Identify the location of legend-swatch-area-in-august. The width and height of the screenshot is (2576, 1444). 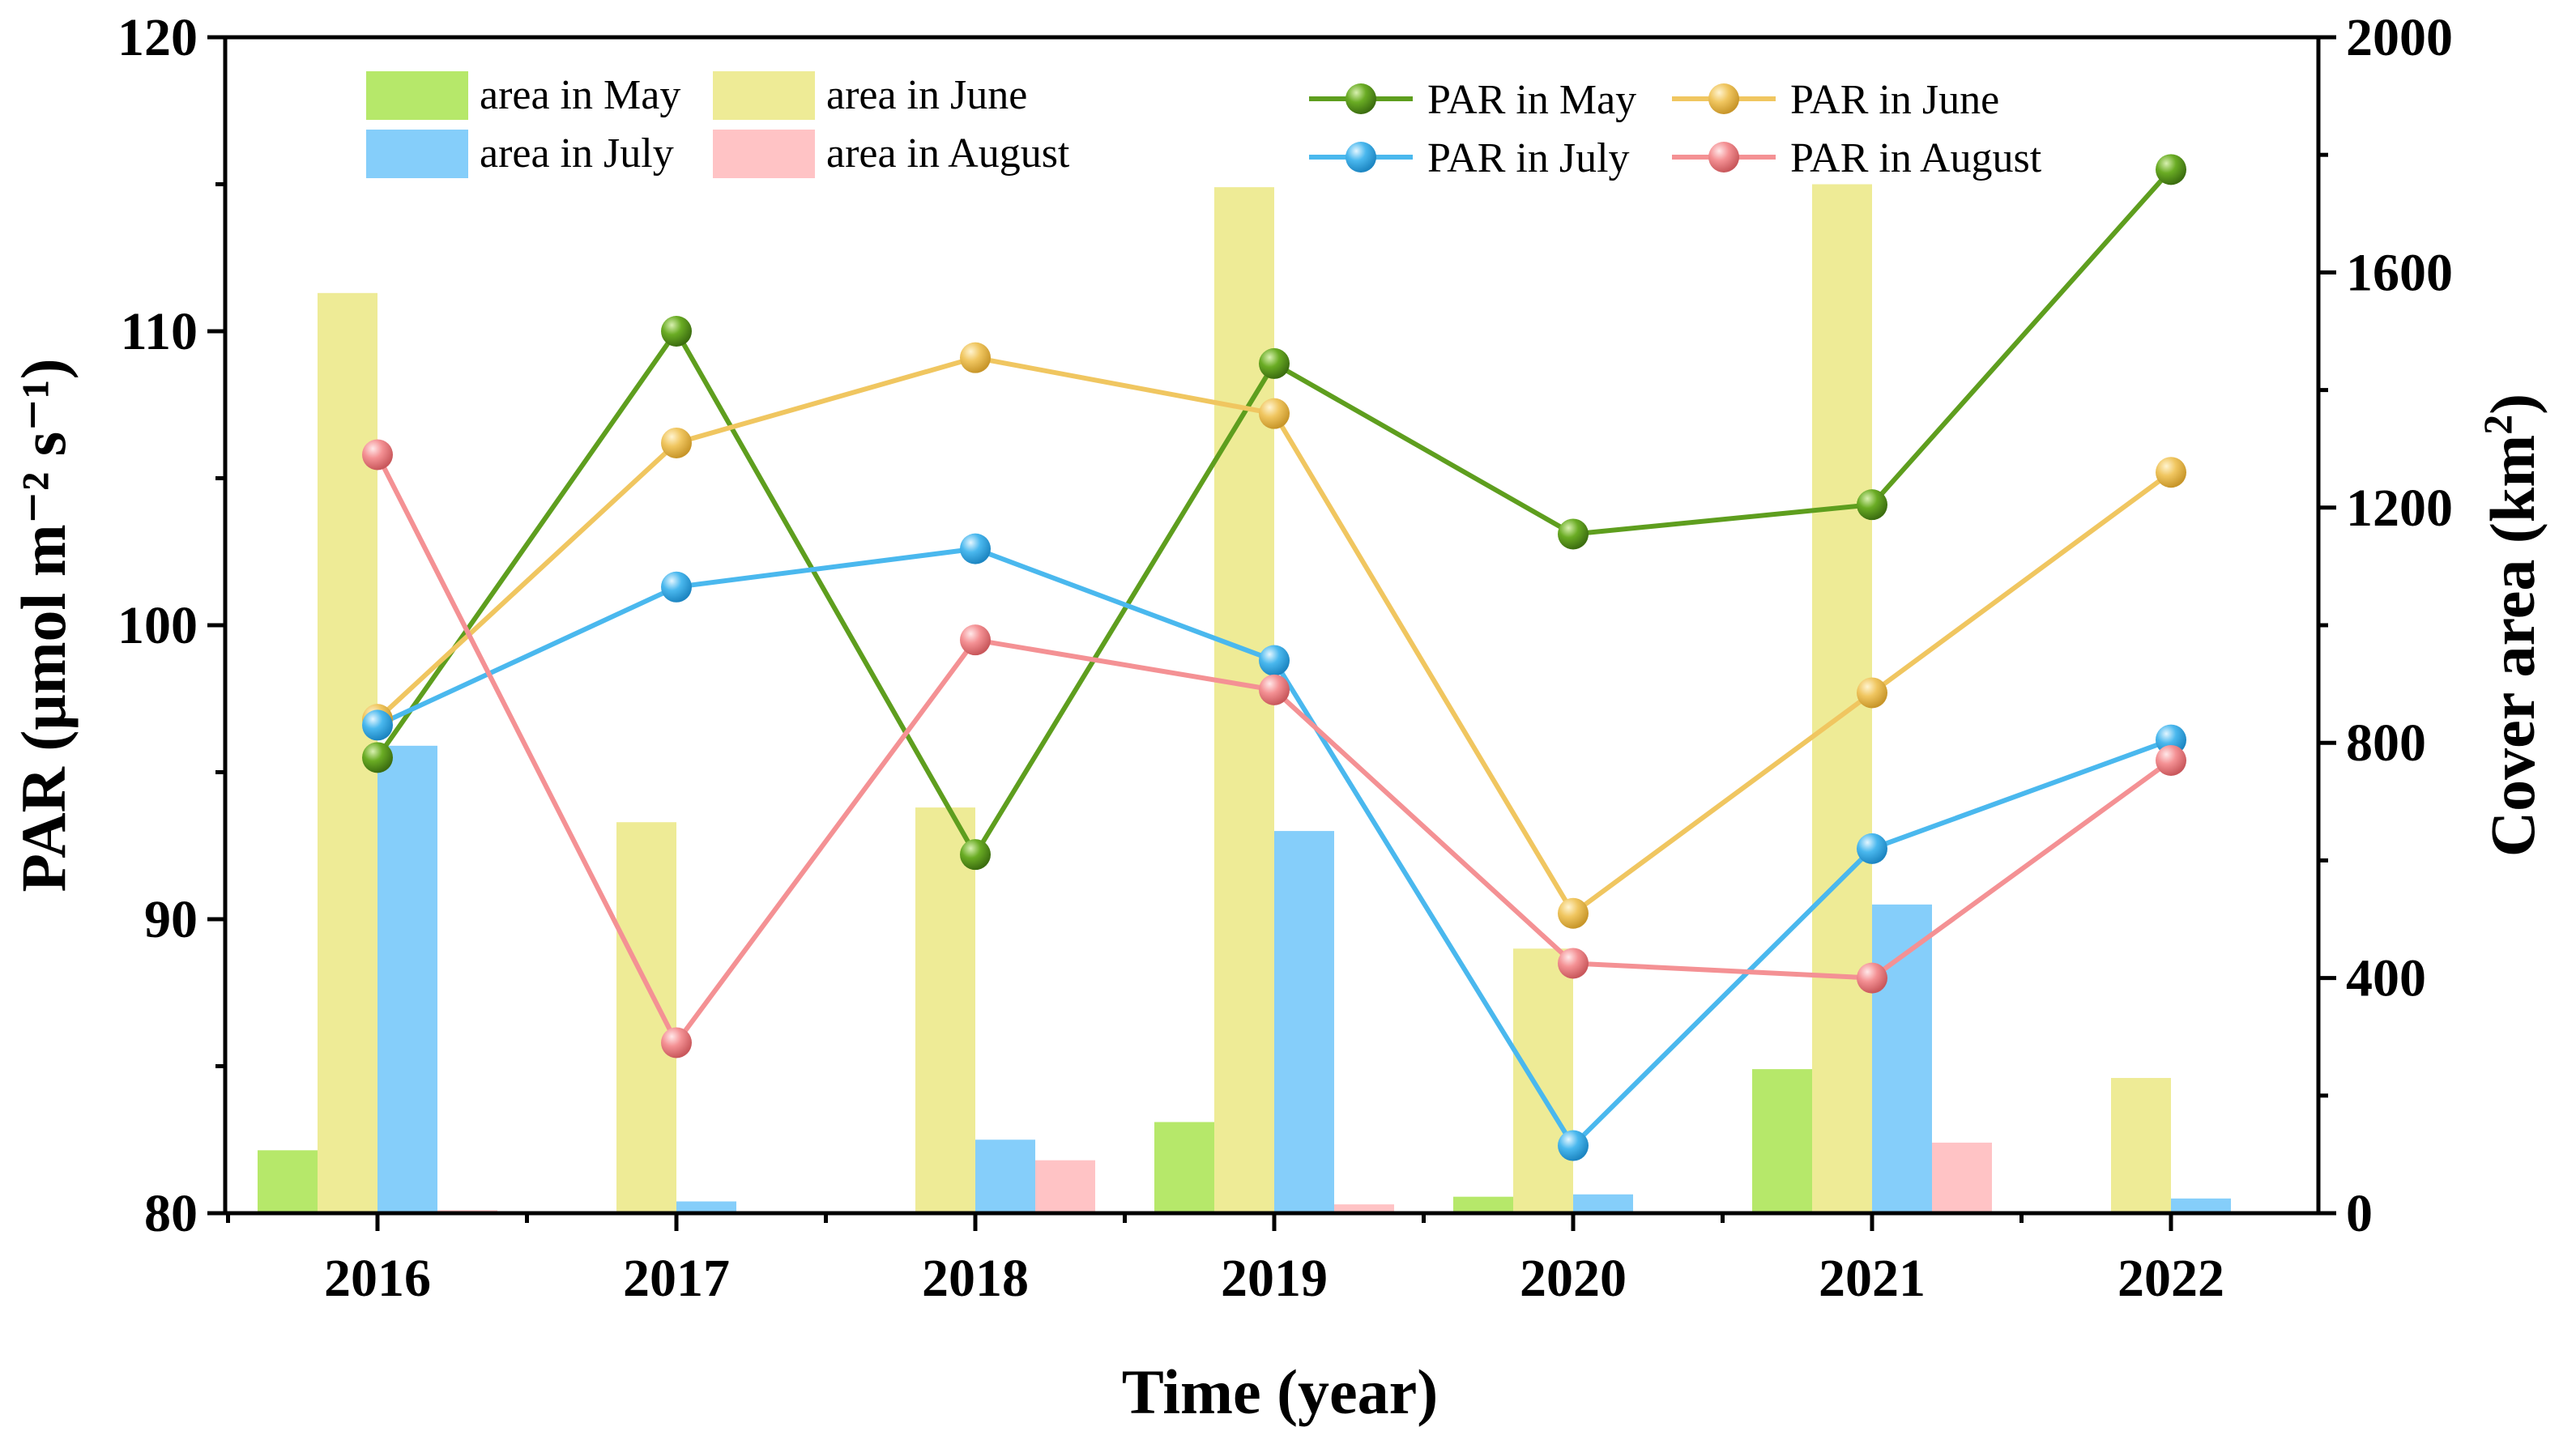
(764, 154).